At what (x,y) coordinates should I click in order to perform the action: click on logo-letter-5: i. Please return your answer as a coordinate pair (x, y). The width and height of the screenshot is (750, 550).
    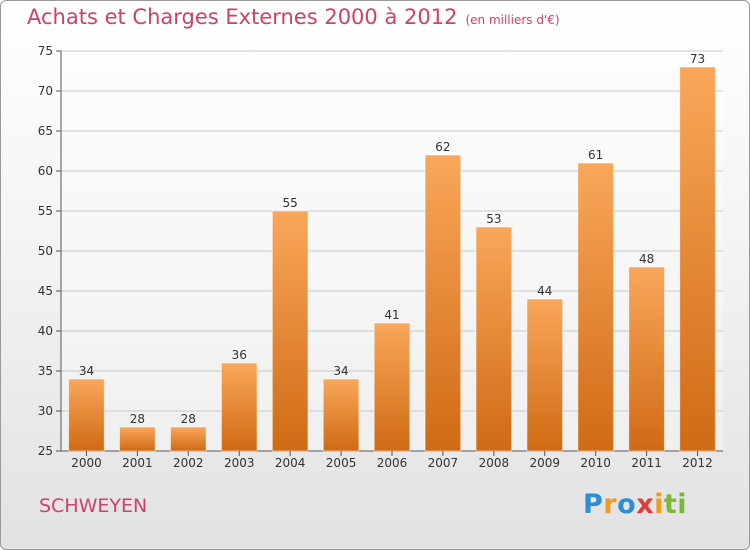
    Looking at the image, I should click on (659, 504).